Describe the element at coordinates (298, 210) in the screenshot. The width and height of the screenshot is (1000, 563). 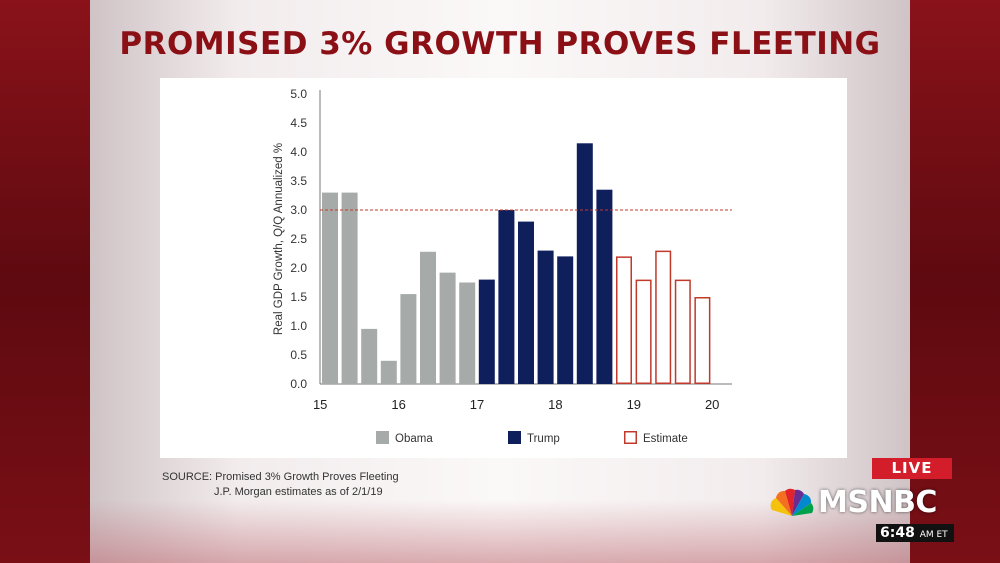
I see `y-tick-label: 3.0` at that location.